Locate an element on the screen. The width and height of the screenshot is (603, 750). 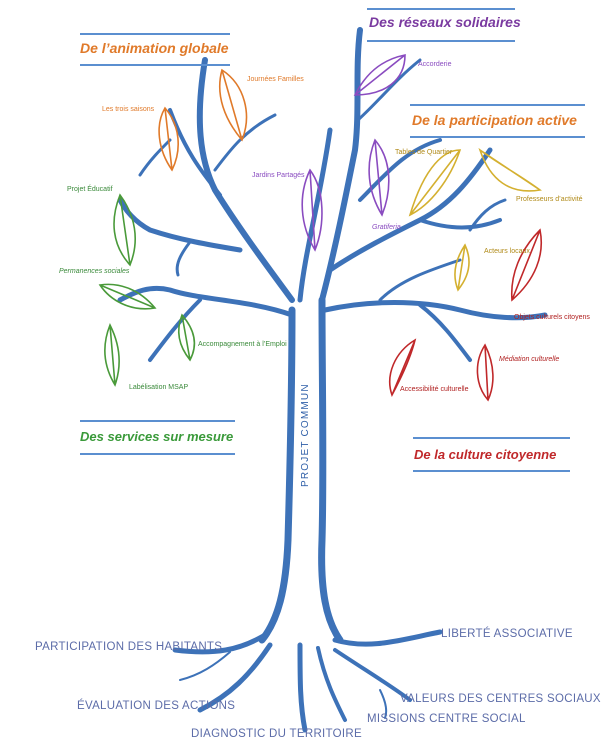
label-journees-familles: Journées Familles is located at coordinates (275, 79).